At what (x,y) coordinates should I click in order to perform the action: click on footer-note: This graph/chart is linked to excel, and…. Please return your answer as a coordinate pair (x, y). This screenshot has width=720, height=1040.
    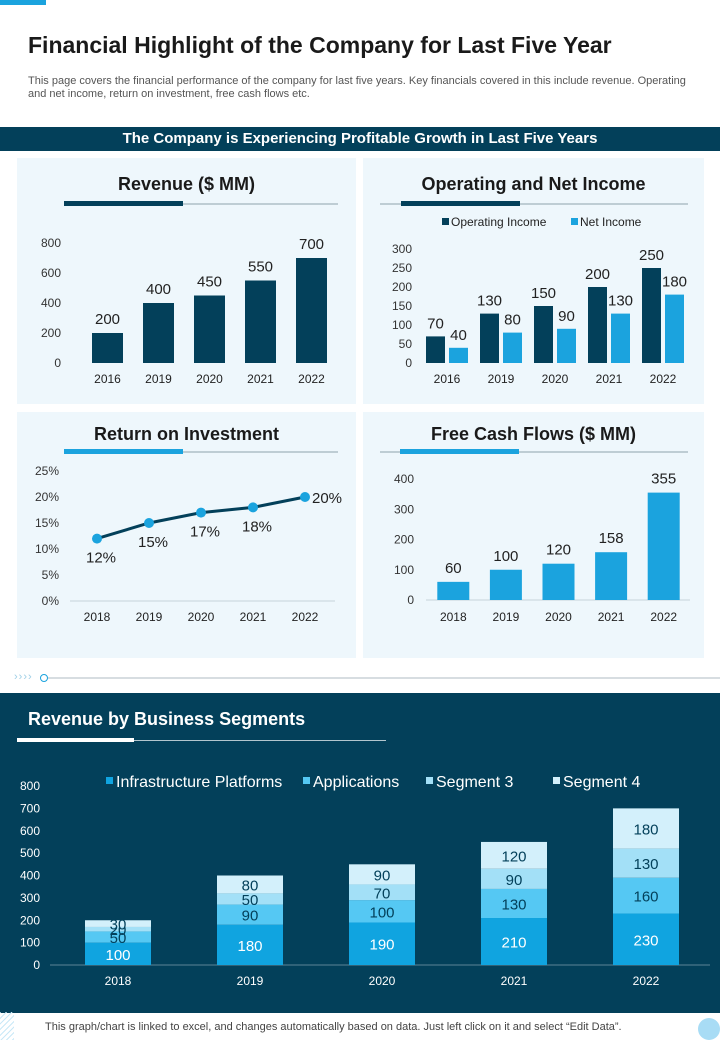
    Looking at the image, I should click on (333, 1027).